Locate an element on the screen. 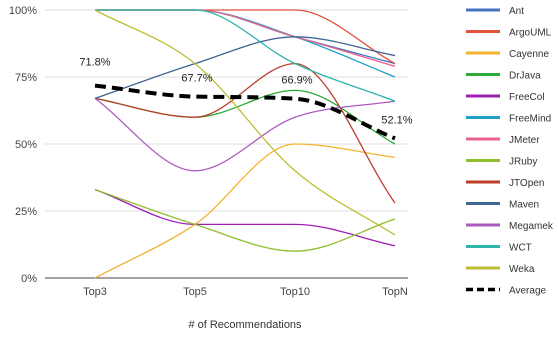  legend-label: JMeter is located at coordinates (524, 140).